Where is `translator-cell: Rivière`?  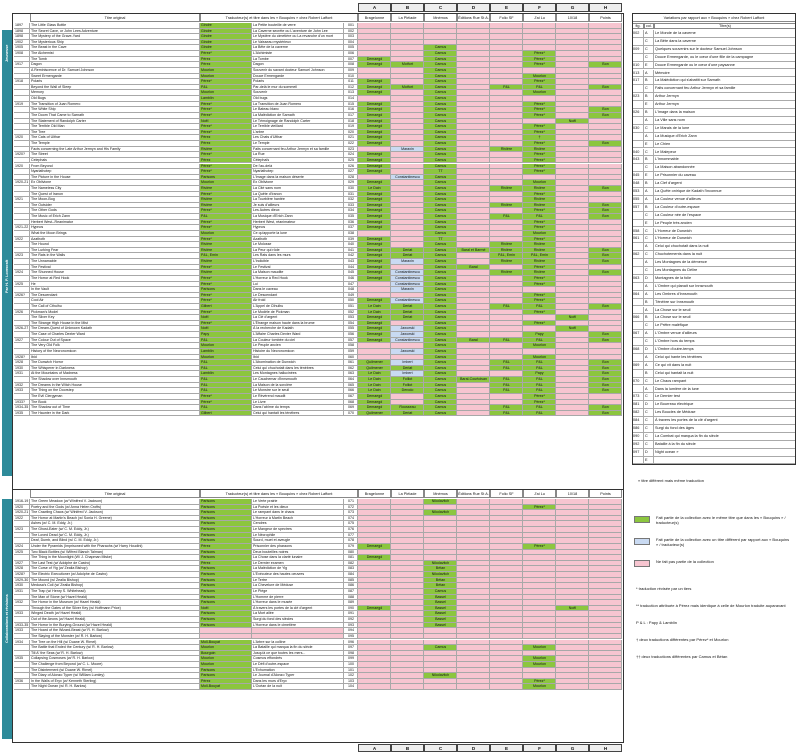 translator-cell: Rivière is located at coordinates (226, 149).